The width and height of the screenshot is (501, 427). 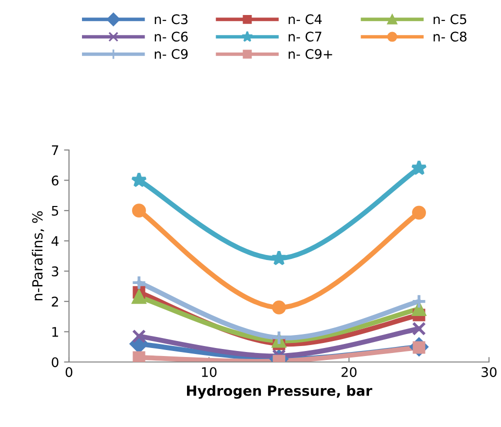 I want to click on legend-label: n- C7, so click(x=305, y=37).